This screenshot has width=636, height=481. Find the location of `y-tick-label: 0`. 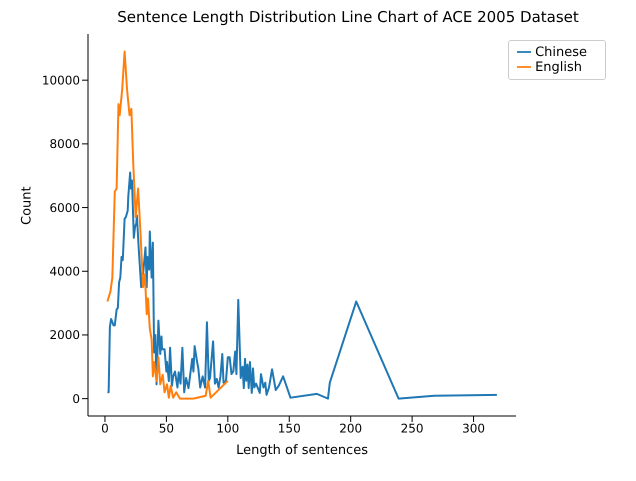

y-tick-label: 0 is located at coordinates (76, 399).